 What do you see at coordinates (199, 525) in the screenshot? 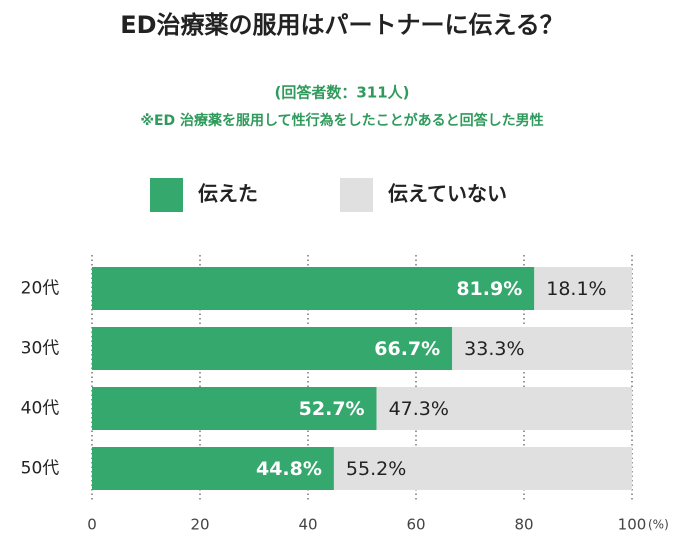
I see `x-tick-label: 20` at bounding box center [199, 525].